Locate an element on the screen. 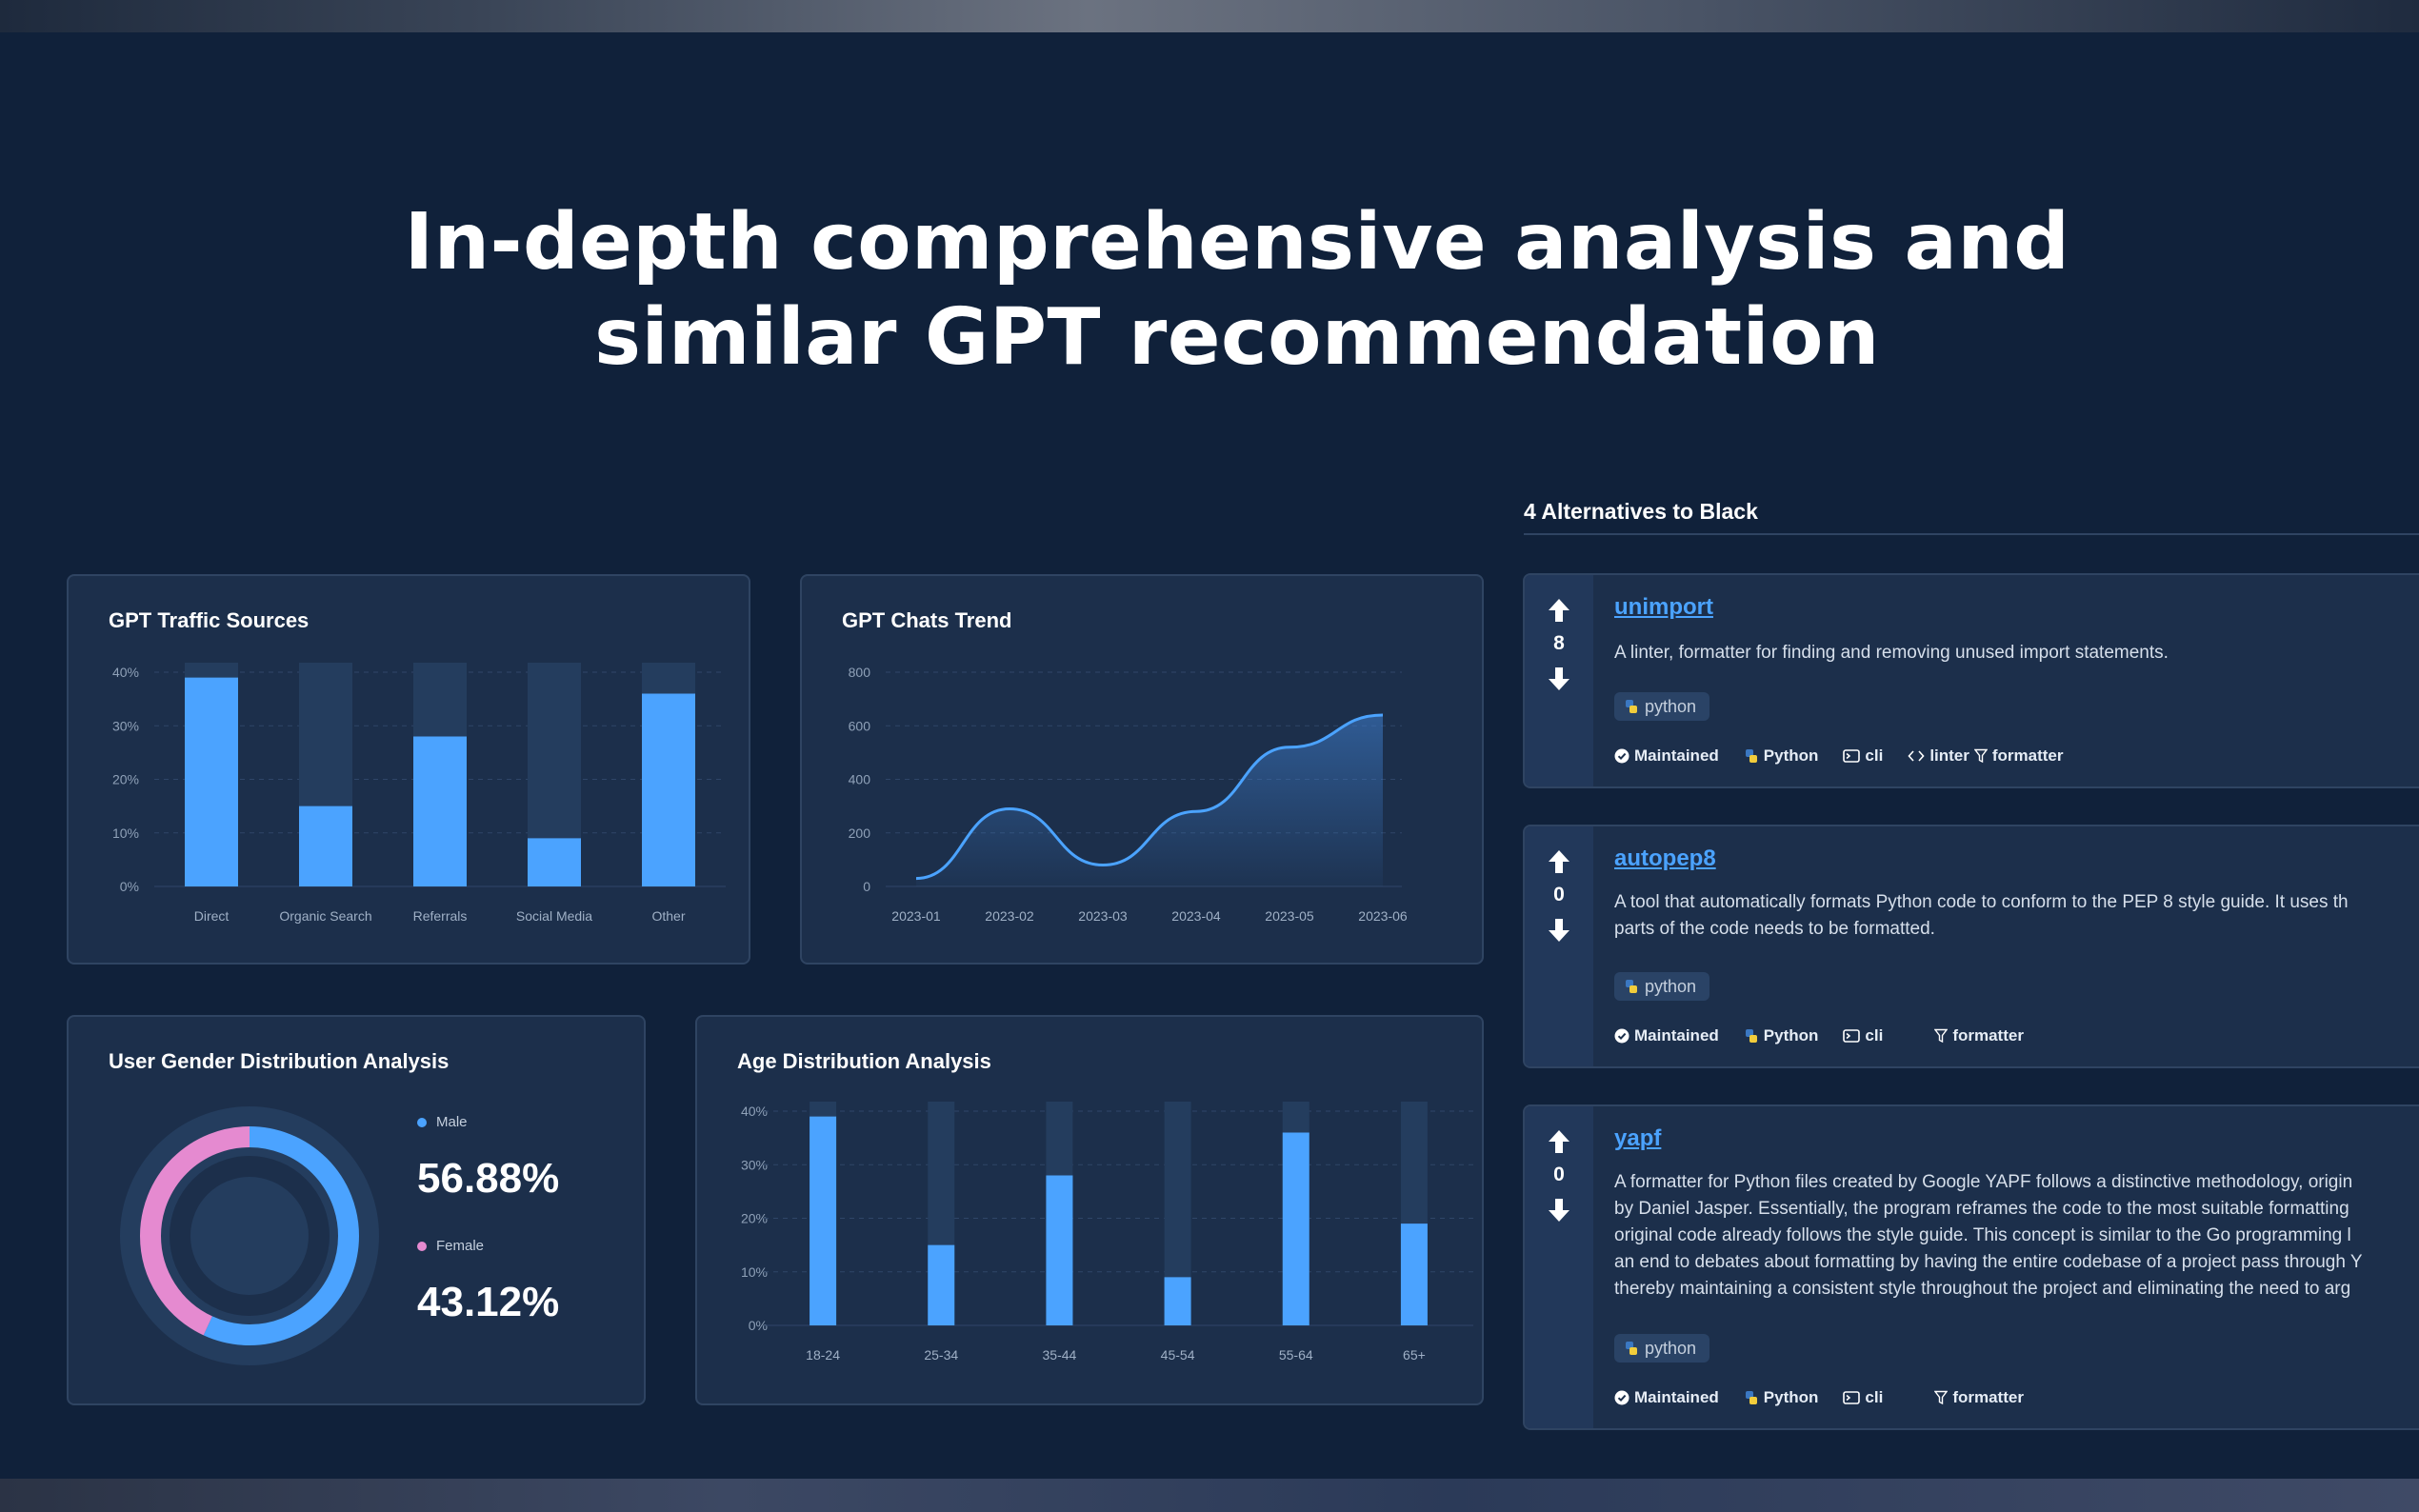  legend-female-label: Female is located at coordinates (460, 1246).